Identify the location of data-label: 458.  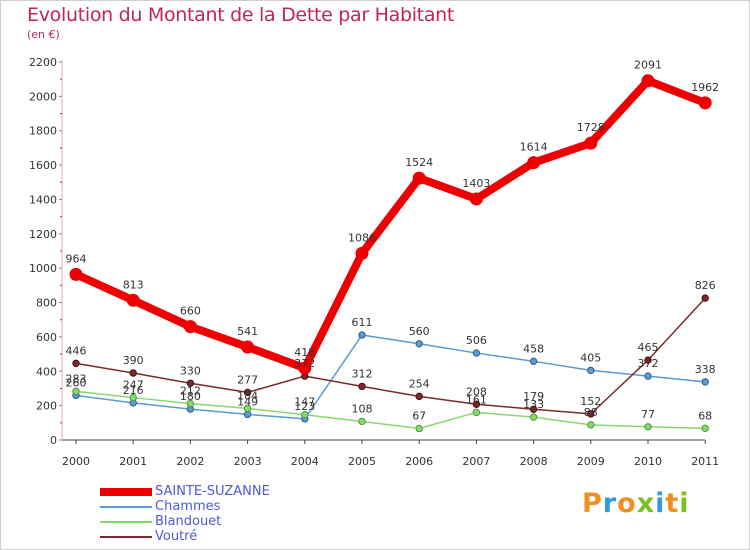
(533, 348).